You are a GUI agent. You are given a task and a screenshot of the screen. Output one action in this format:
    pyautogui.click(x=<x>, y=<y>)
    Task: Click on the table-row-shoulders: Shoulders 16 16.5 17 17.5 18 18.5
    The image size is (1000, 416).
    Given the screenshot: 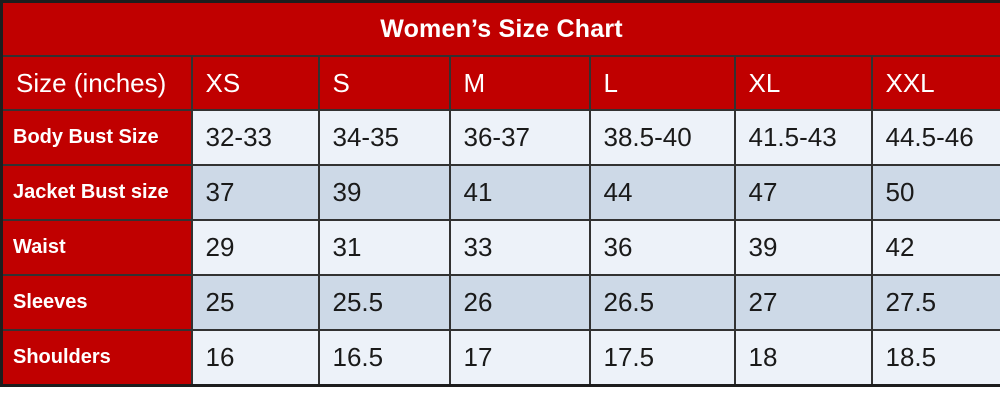 What is the action you would take?
    pyautogui.click(x=500, y=357)
    